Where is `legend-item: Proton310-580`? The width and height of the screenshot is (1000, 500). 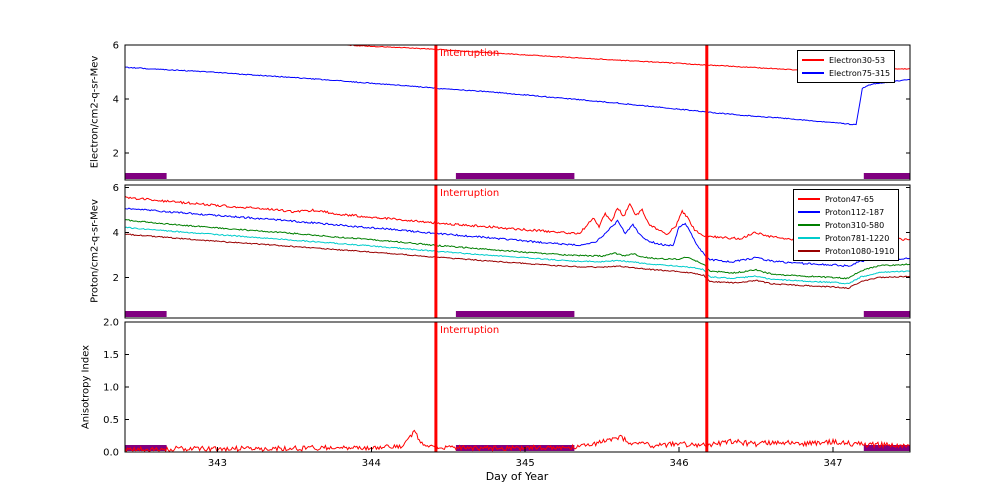
legend-item: Proton310-580 is located at coordinates (846, 225).